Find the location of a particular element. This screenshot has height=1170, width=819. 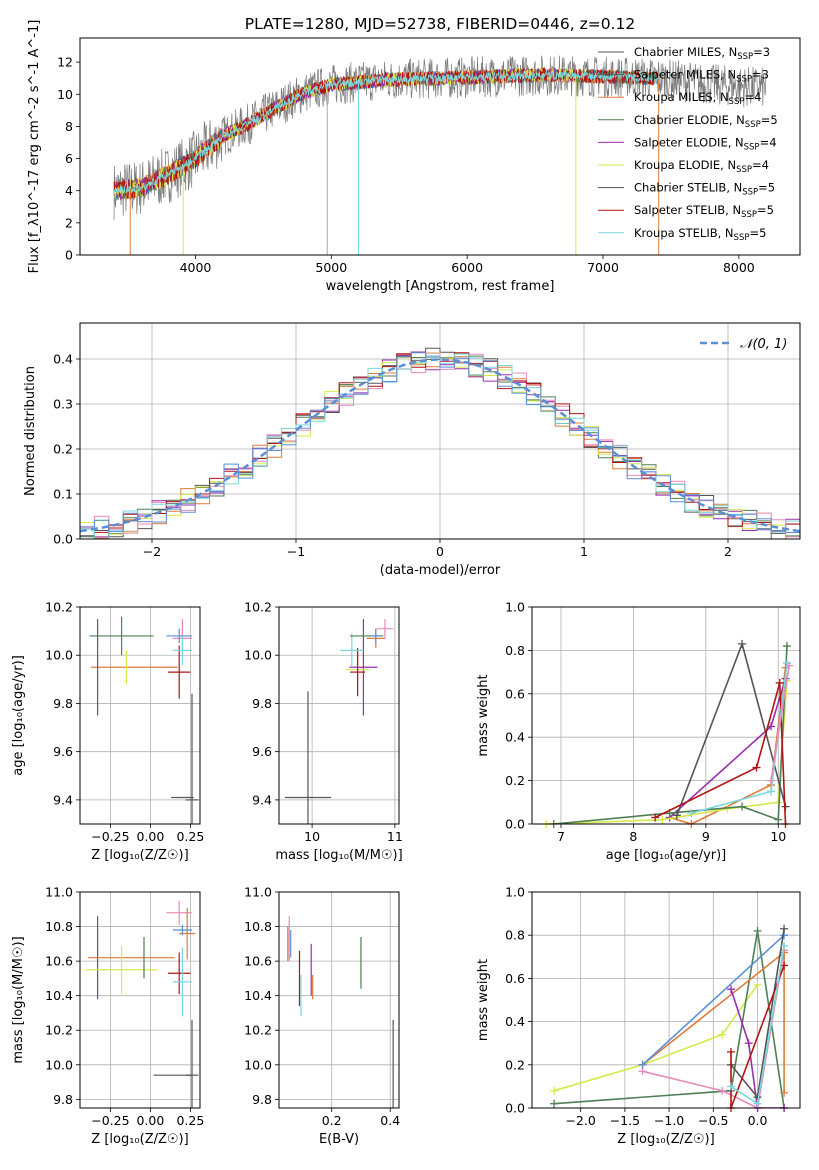

legend-label-text: Chabrier ELODIE, N is located at coordinates (689, 120).